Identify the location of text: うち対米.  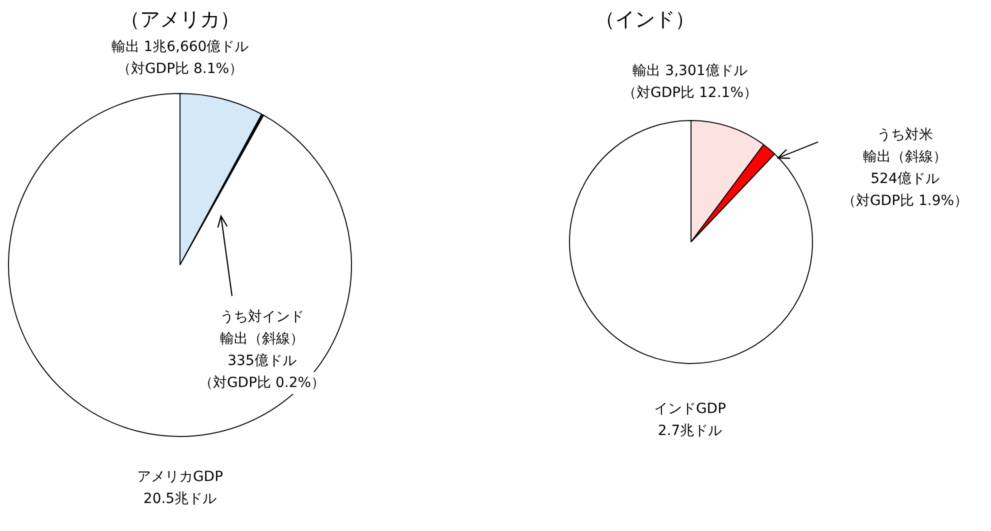
(905, 135).